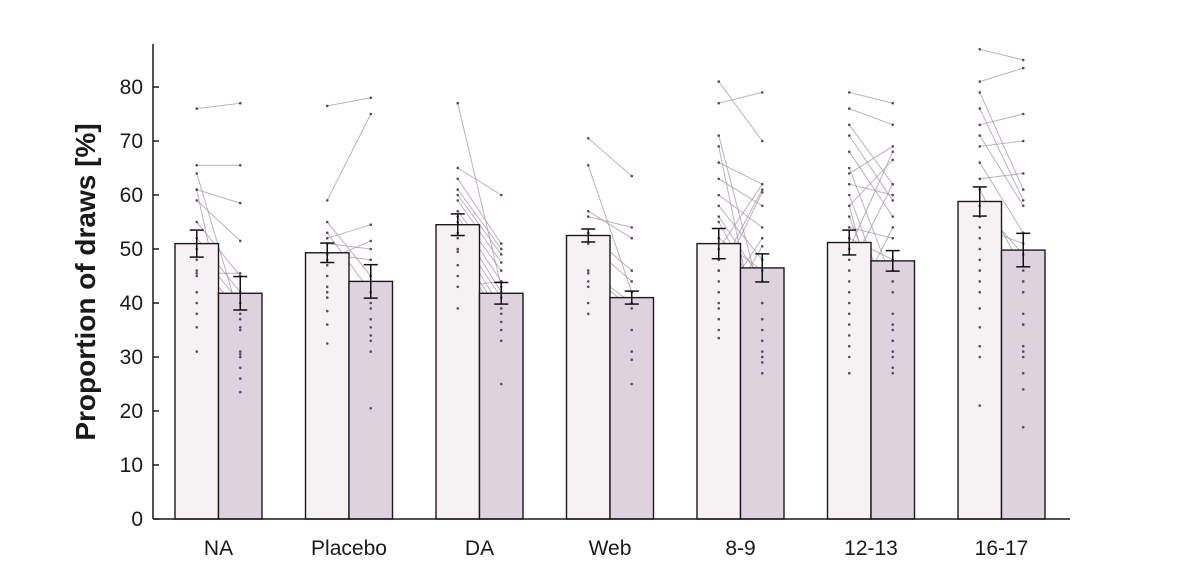 Image resolution: width=1181 pixels, height=584 pixels. What do you see at coordinates (849, 380) in the screenshot?
I see `bar-12-13-first` at bounding box center [849, 380].